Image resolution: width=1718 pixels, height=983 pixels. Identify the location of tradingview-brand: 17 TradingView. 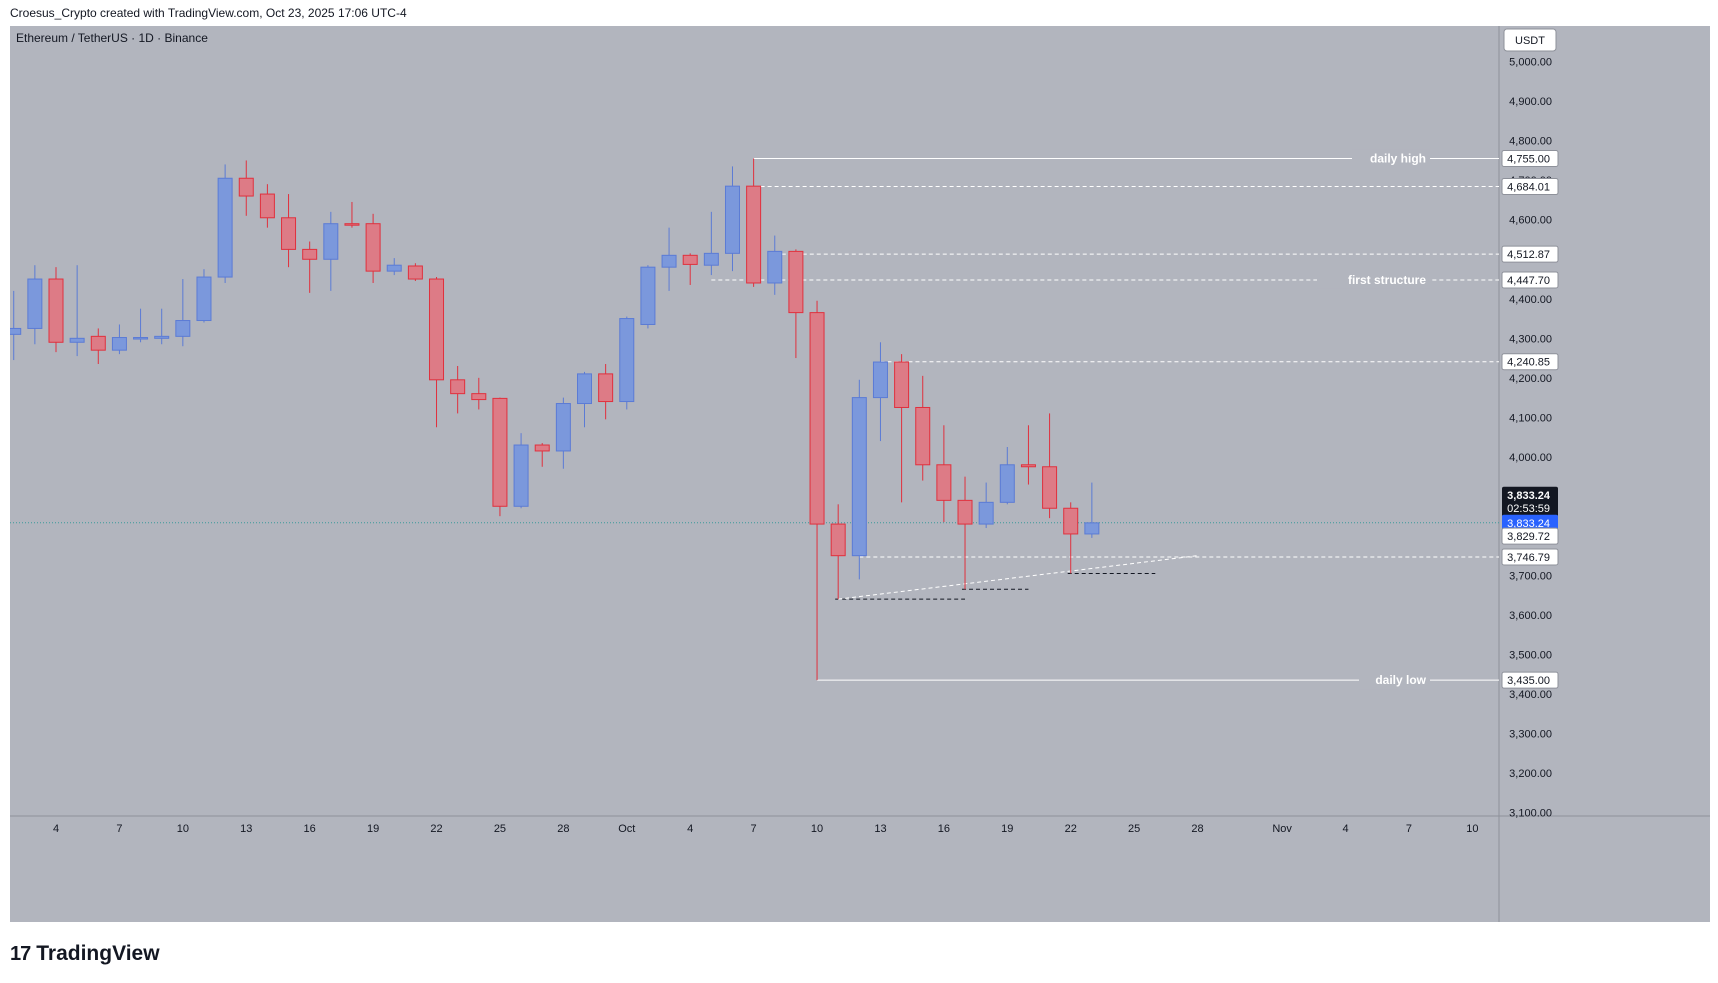
(85, 954).